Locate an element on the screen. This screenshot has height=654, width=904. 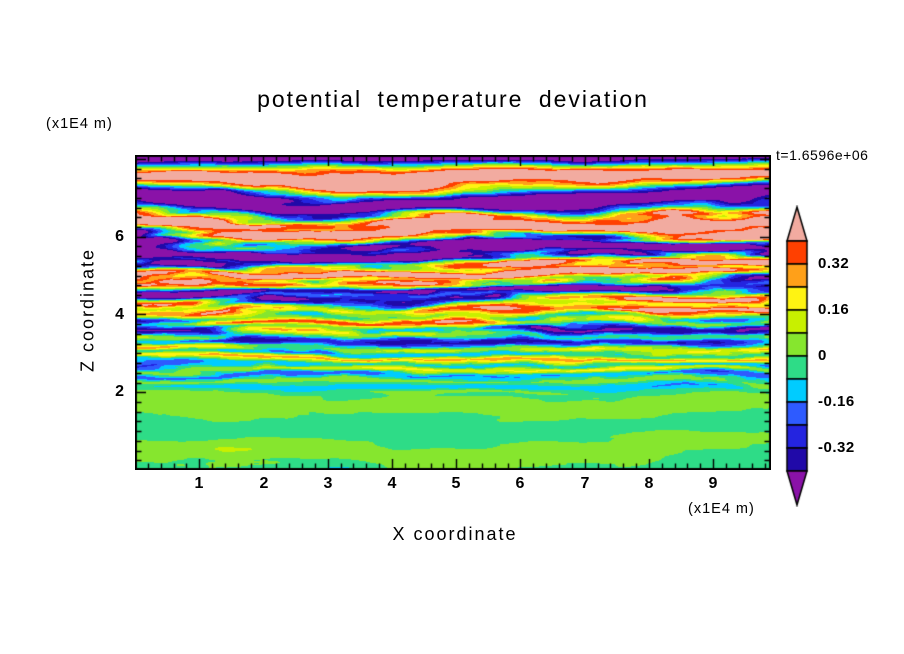
x-tick-label: 7 is located at coordinates (585, 483).